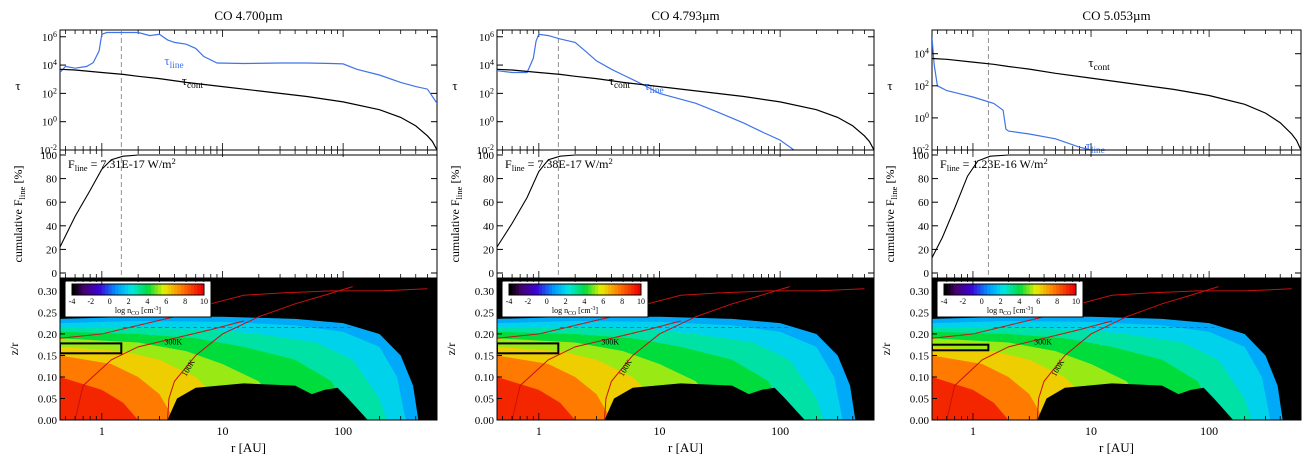  Describe the element at coordinates (961, 347) in the screenshot. I see `emission-region-box` at that location.